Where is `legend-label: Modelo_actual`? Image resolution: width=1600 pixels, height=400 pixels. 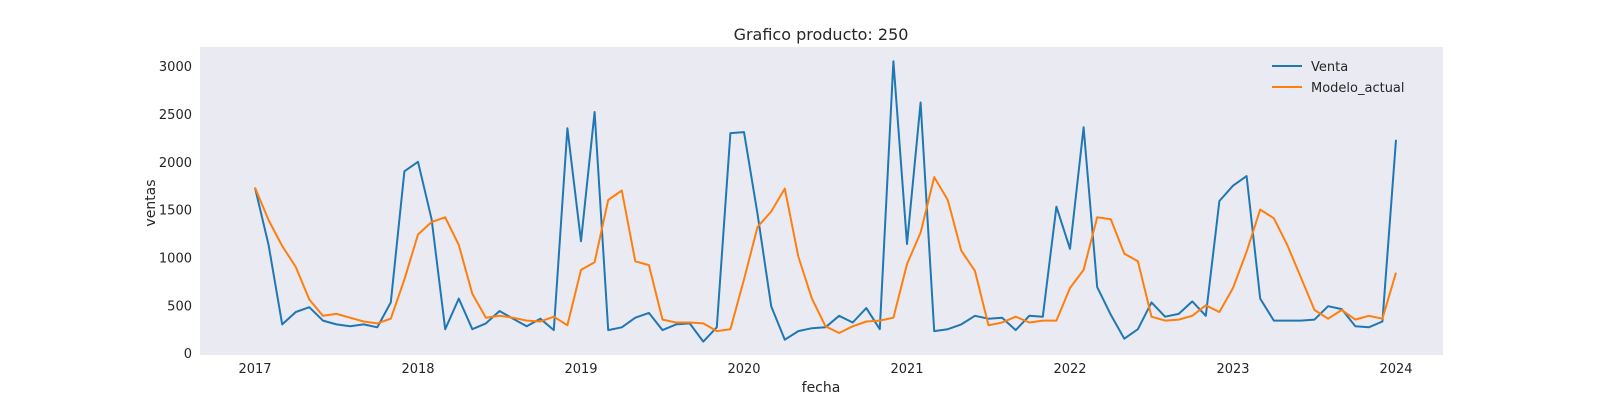
legend-label: Modelo_actual is located at coordinates (1358, 88).